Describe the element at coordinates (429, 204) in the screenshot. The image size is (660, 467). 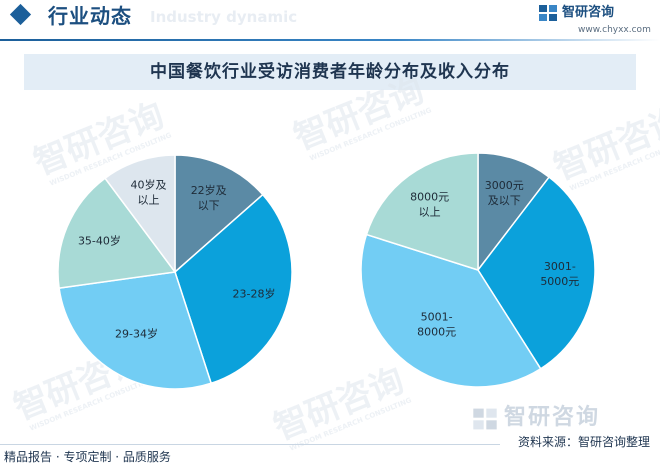
I see `slice-label: 8000元以上` at that location.